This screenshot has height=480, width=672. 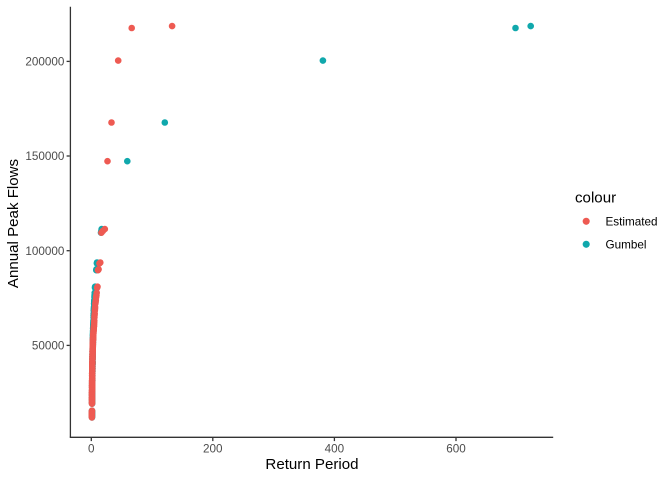 I want to click on svg-text: Annual Peak Flows, so click(x=13, y=223).